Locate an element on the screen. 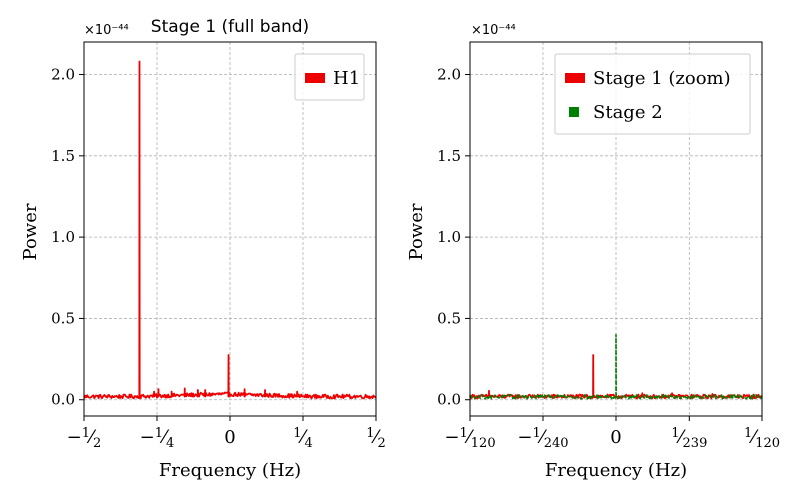 This screenshot has height=500, width=800. svg-text: 1⁄239 is located at coordinates (689, 438).